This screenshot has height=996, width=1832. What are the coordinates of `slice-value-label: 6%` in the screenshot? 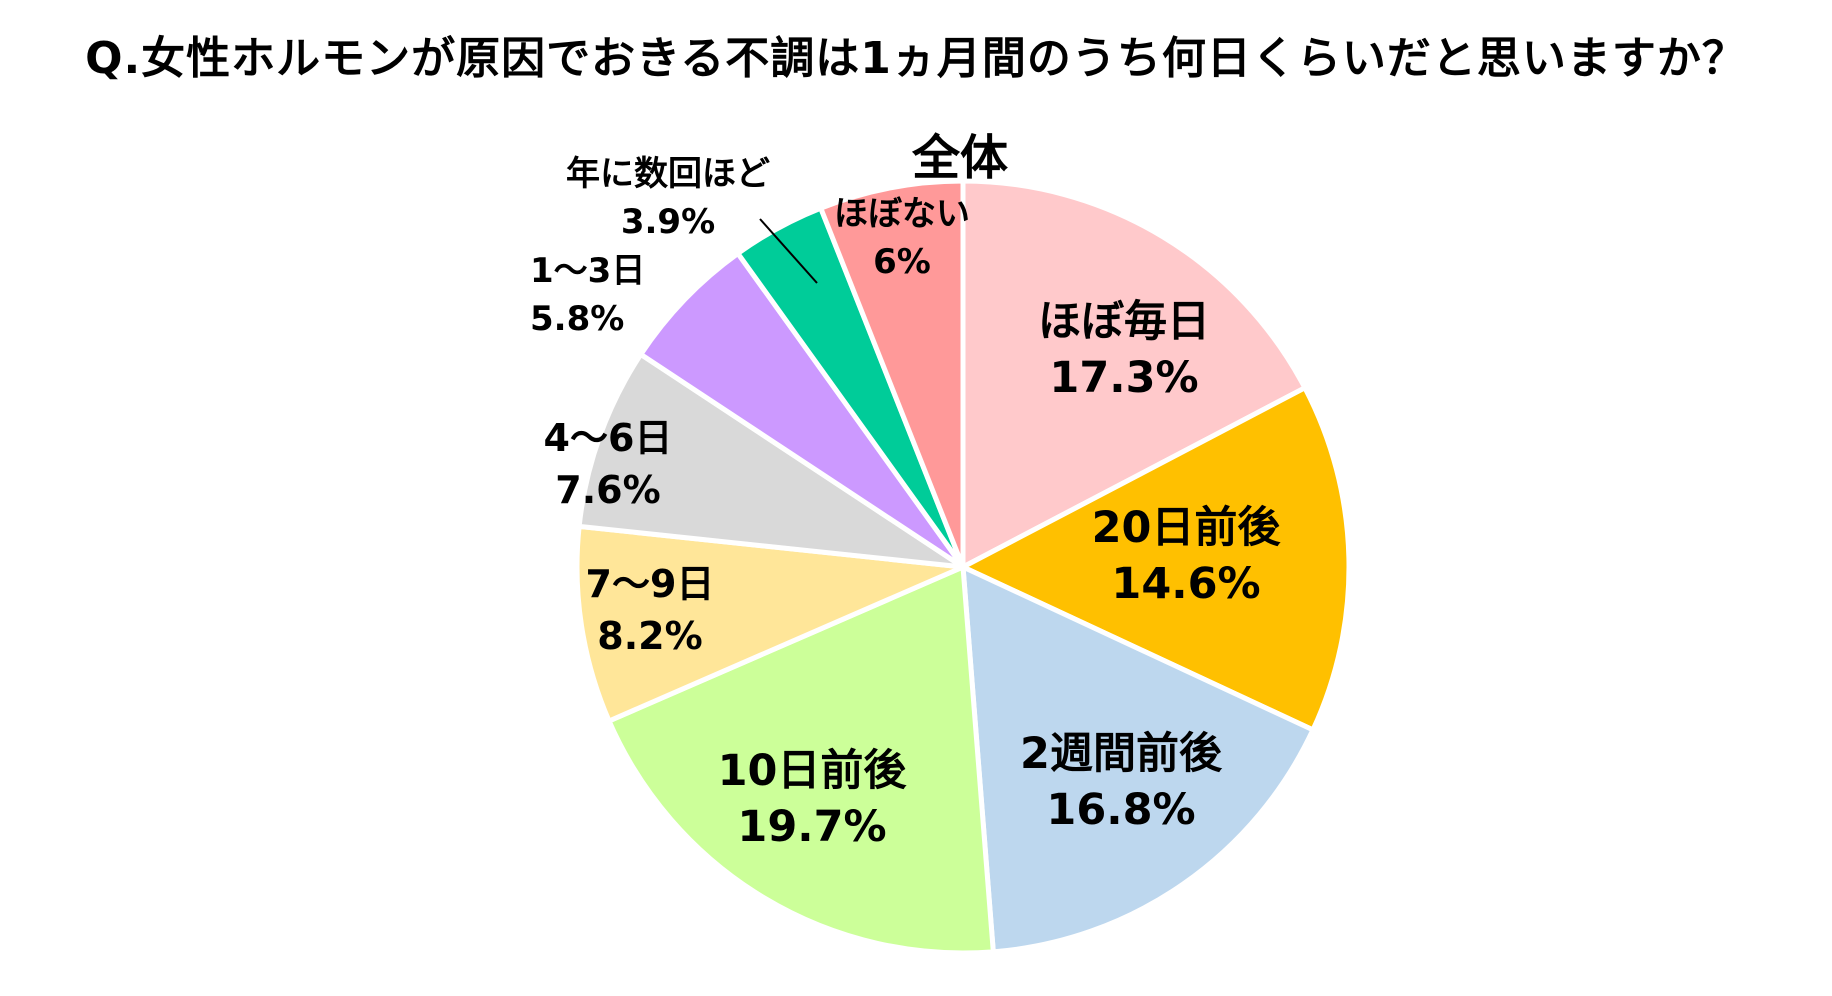 It's located at (902, 262).